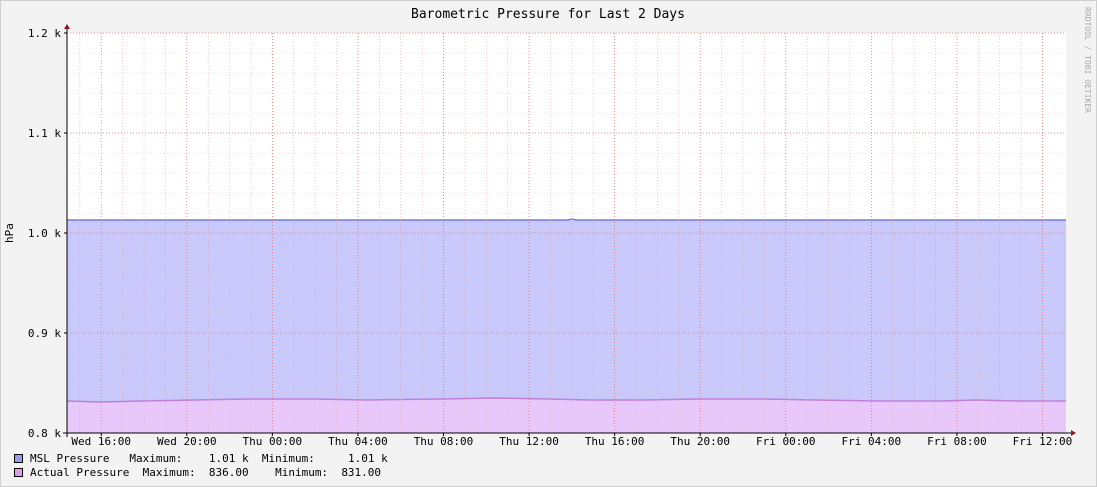  Describe the element at coordinates (367, 458) in the screenshot. I see `legend-msl-min: 1.01 k` at that location.